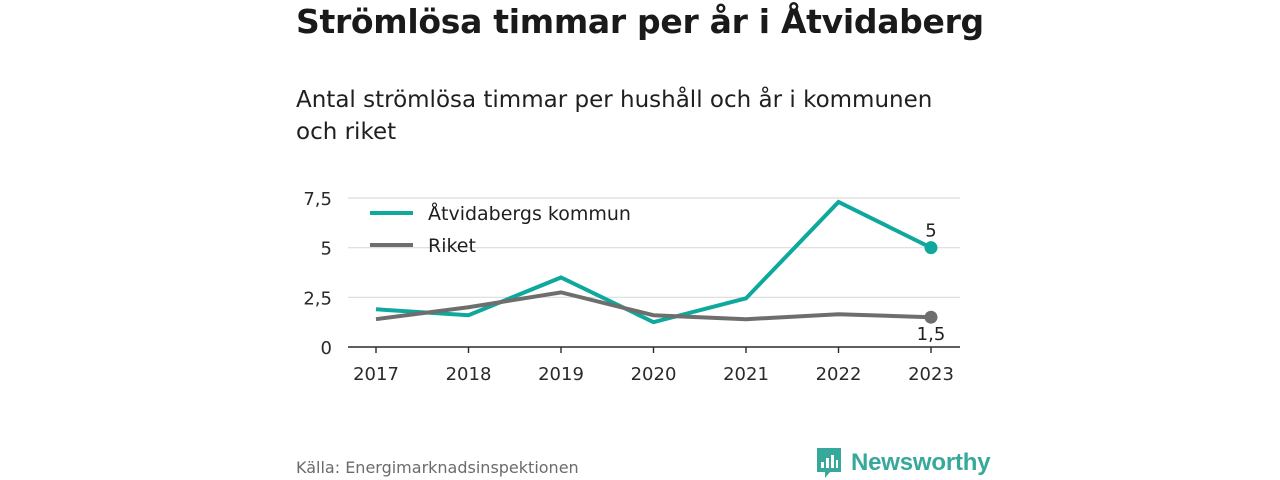 This screenshot has height=480, width=1280. What do you see at coordinates (930, 231) in the screenshot?
I see `end-value-label: 5` at bounding box center [930, 231].